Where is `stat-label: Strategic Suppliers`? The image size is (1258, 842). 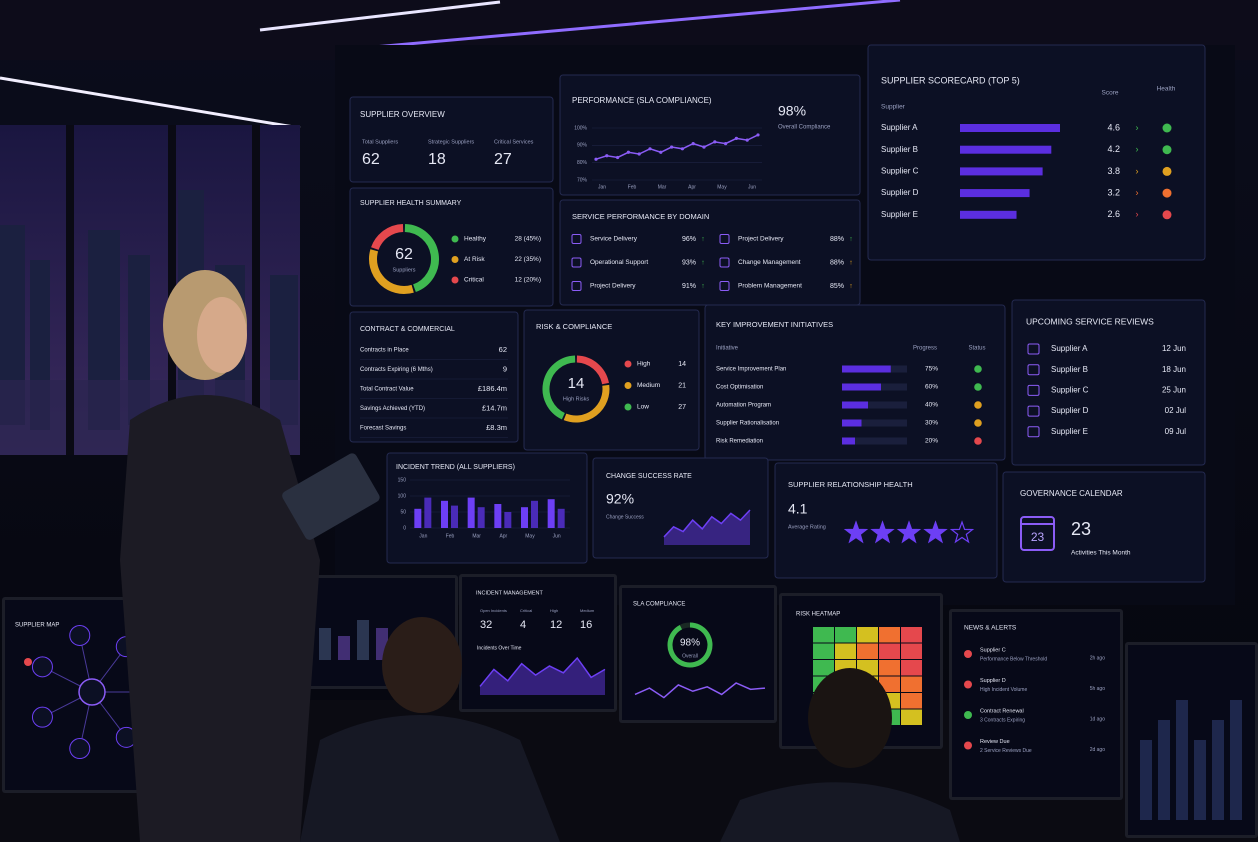
stat-label: Strategic Suppliers is located at coordinates (451, 142).